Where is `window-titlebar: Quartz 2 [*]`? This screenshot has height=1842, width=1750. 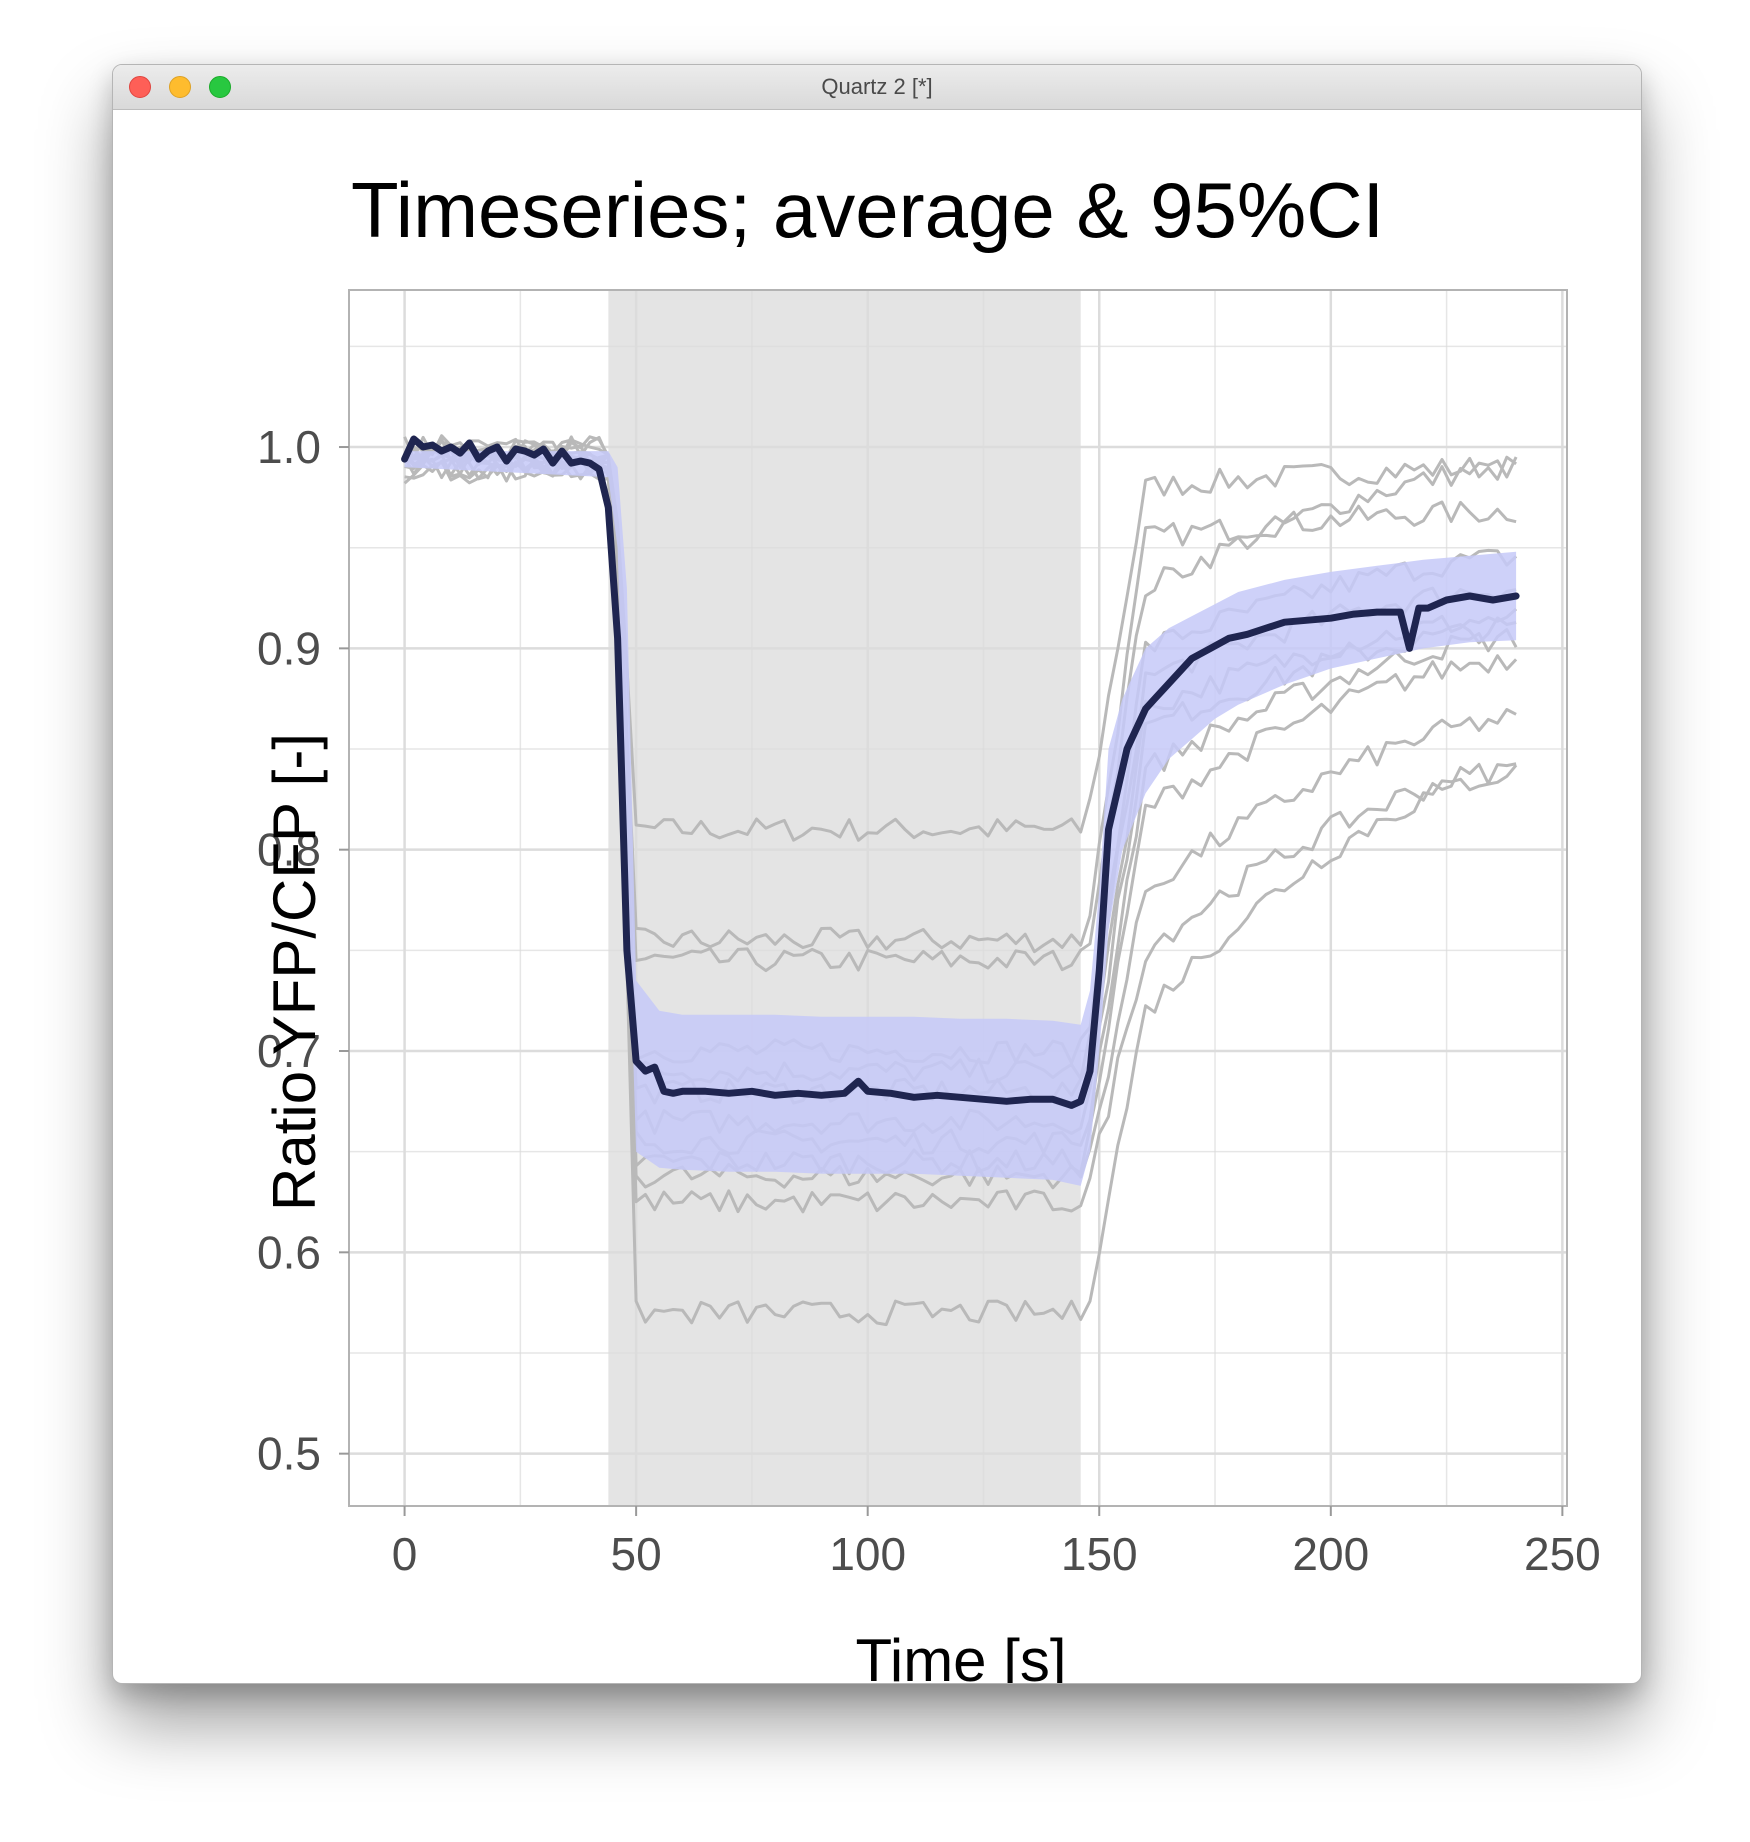 window-titlebar: Quartz 2 [*] is located at coordinates (877, 87).